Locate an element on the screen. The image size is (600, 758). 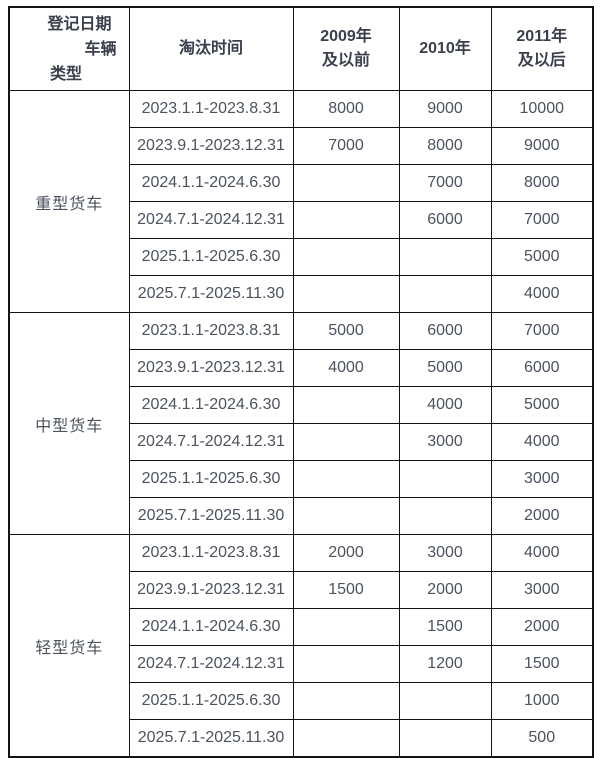
vehicle-type-cell-light: 轻型货车 is located at coordinates (69, 646).